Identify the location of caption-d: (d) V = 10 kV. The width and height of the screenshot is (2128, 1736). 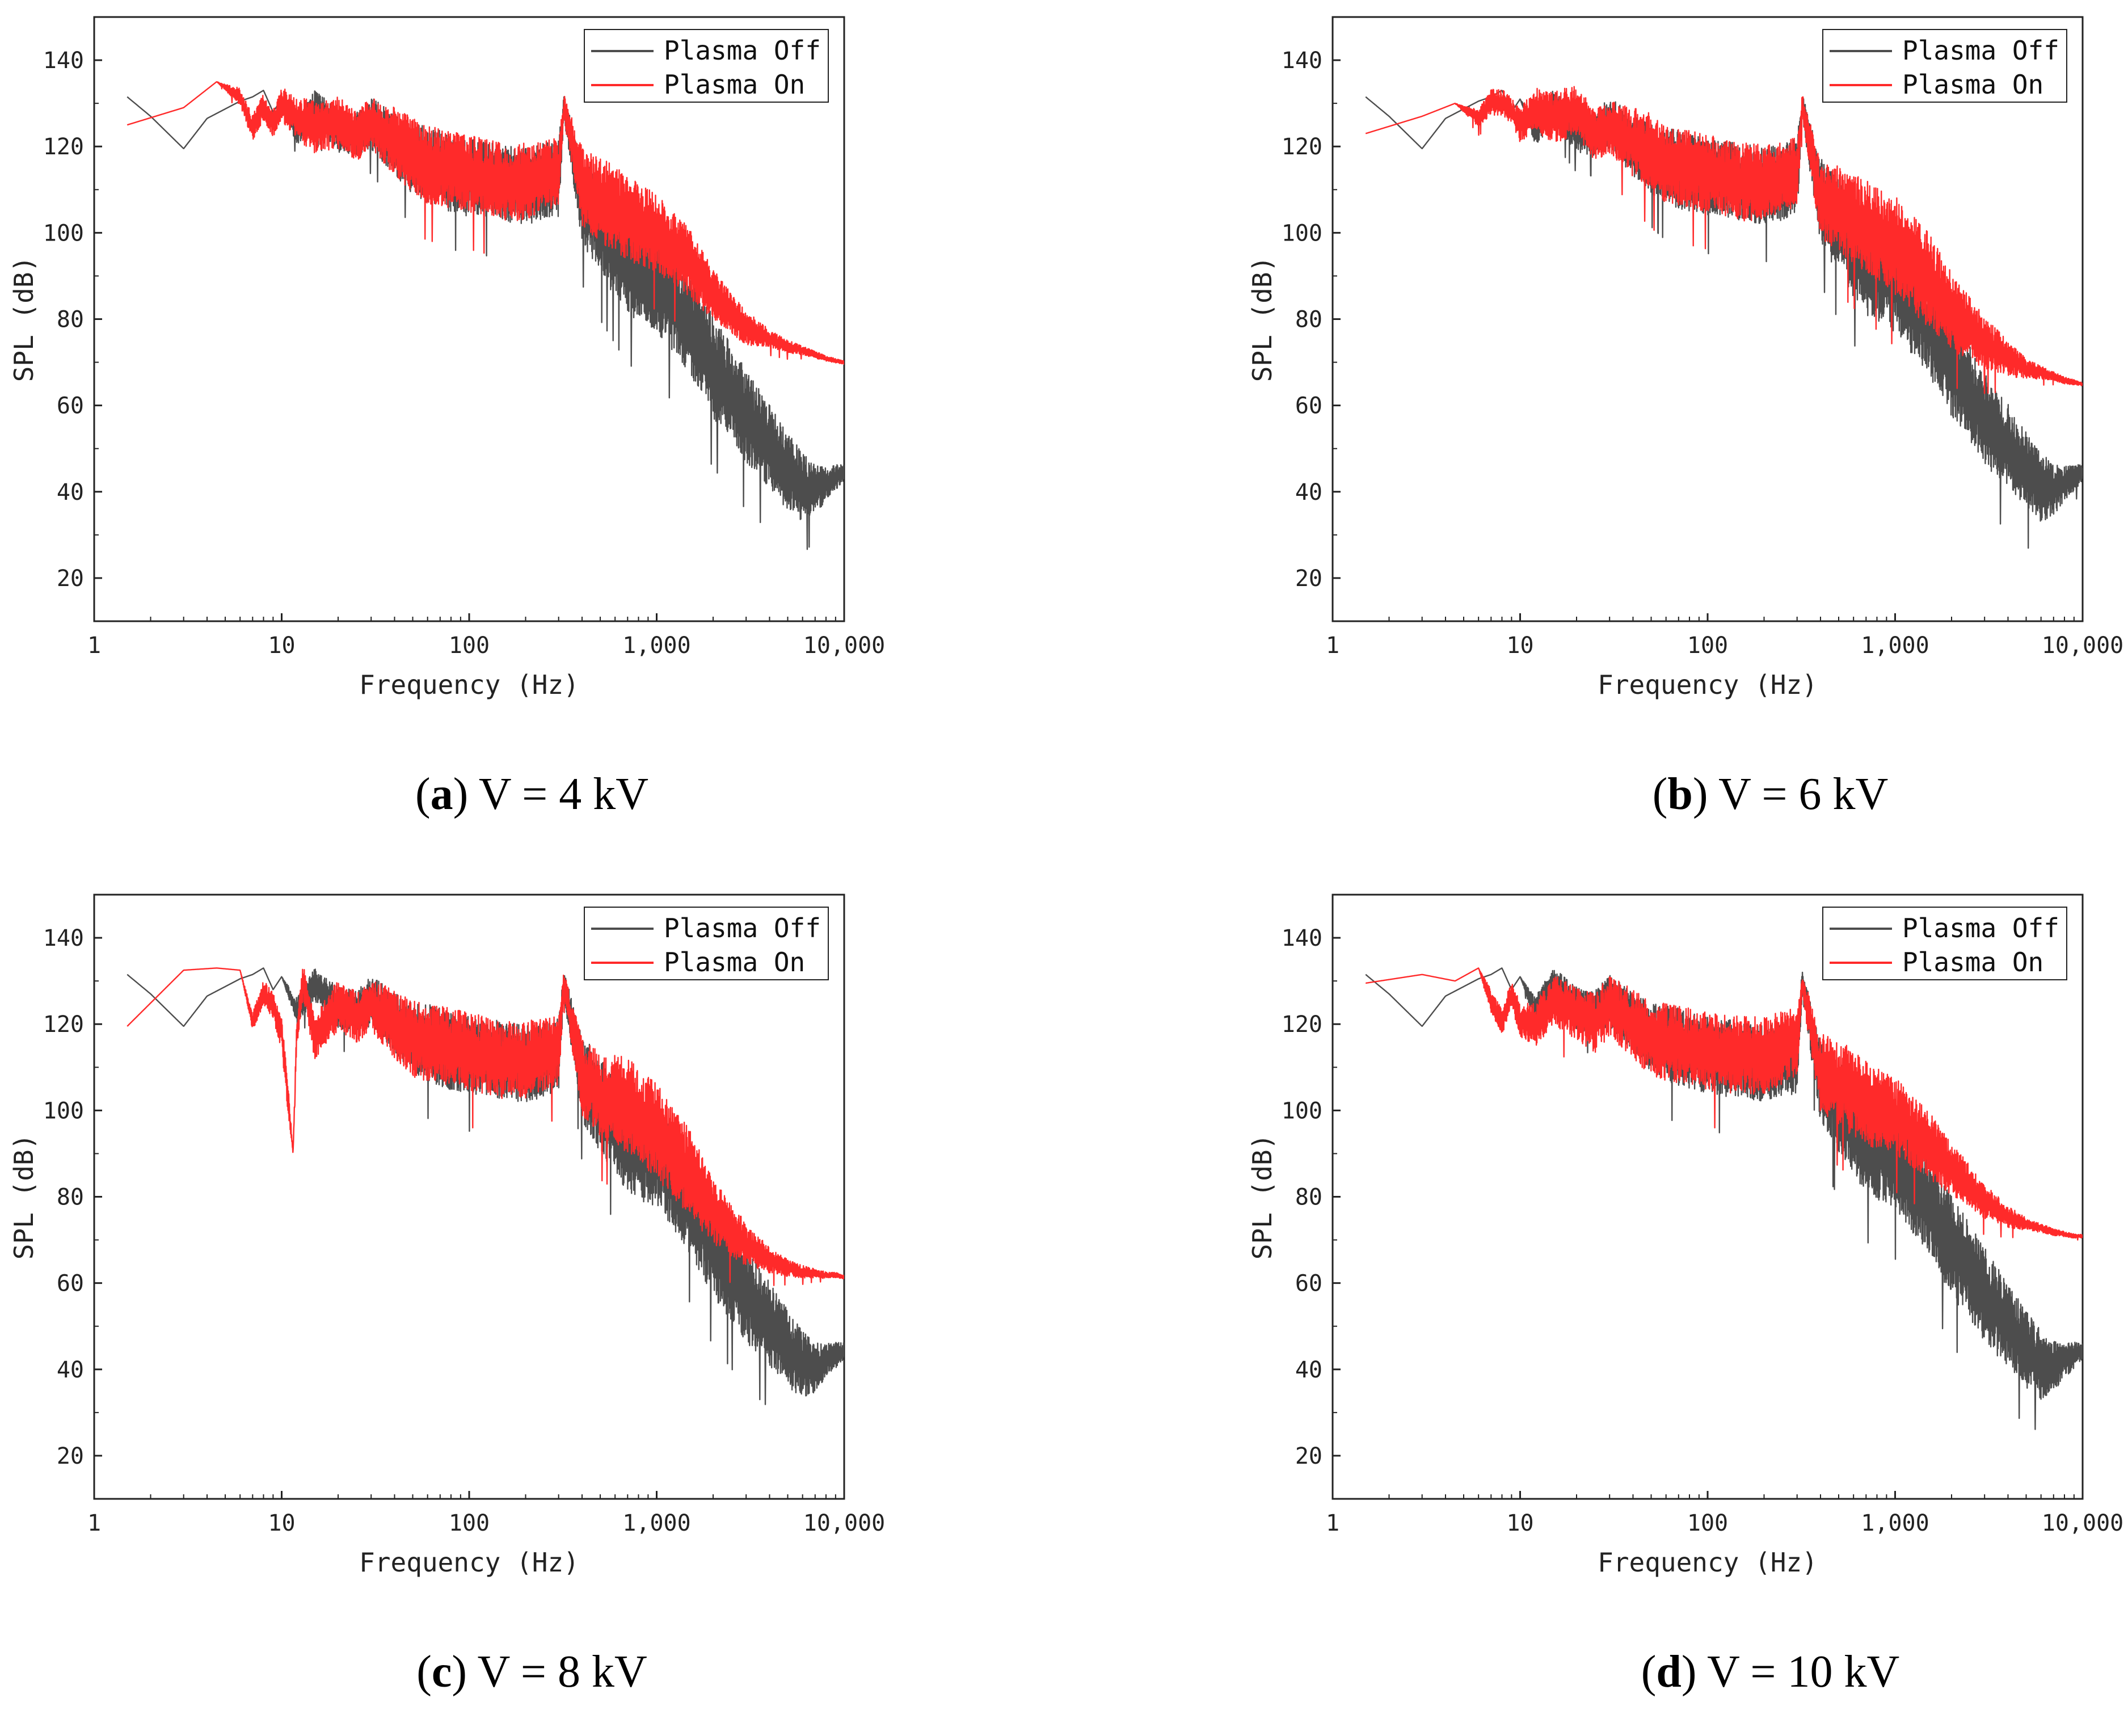
(1770, 1672).